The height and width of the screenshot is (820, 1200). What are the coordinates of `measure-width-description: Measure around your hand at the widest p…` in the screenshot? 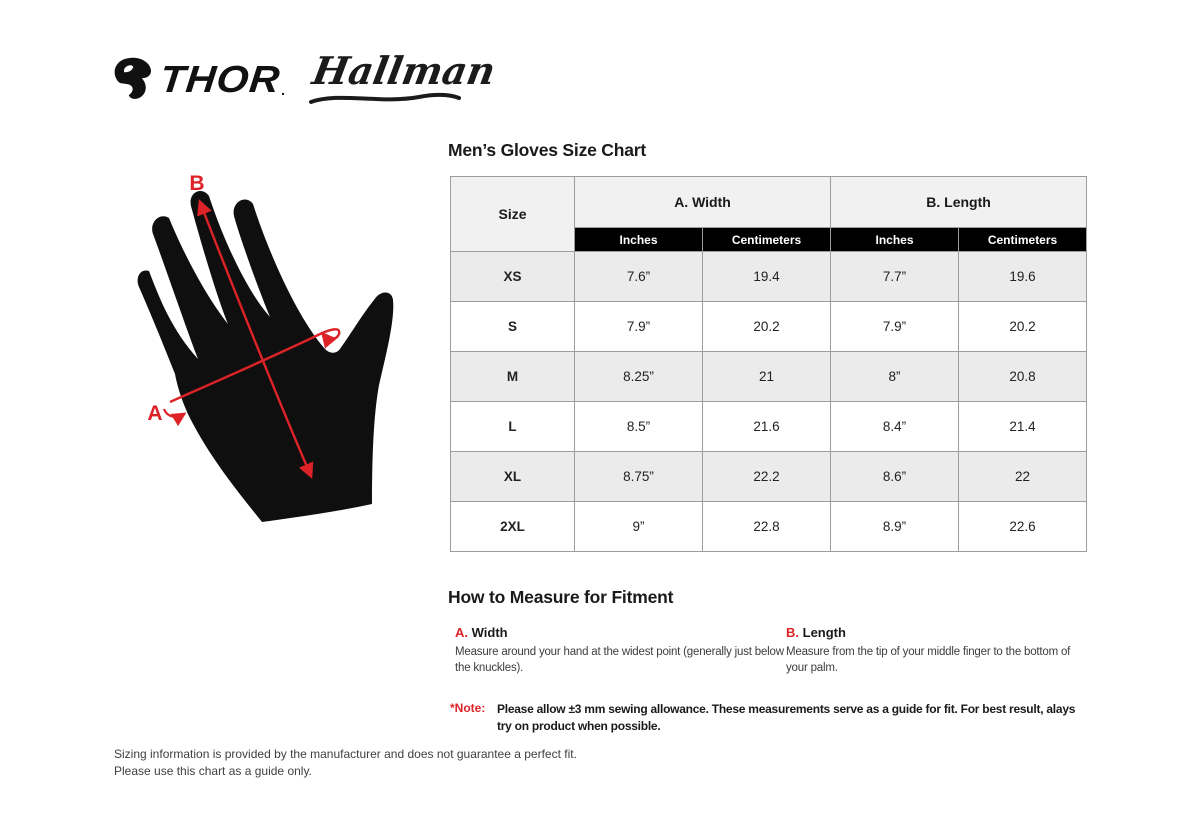 It's located at (619, 660).